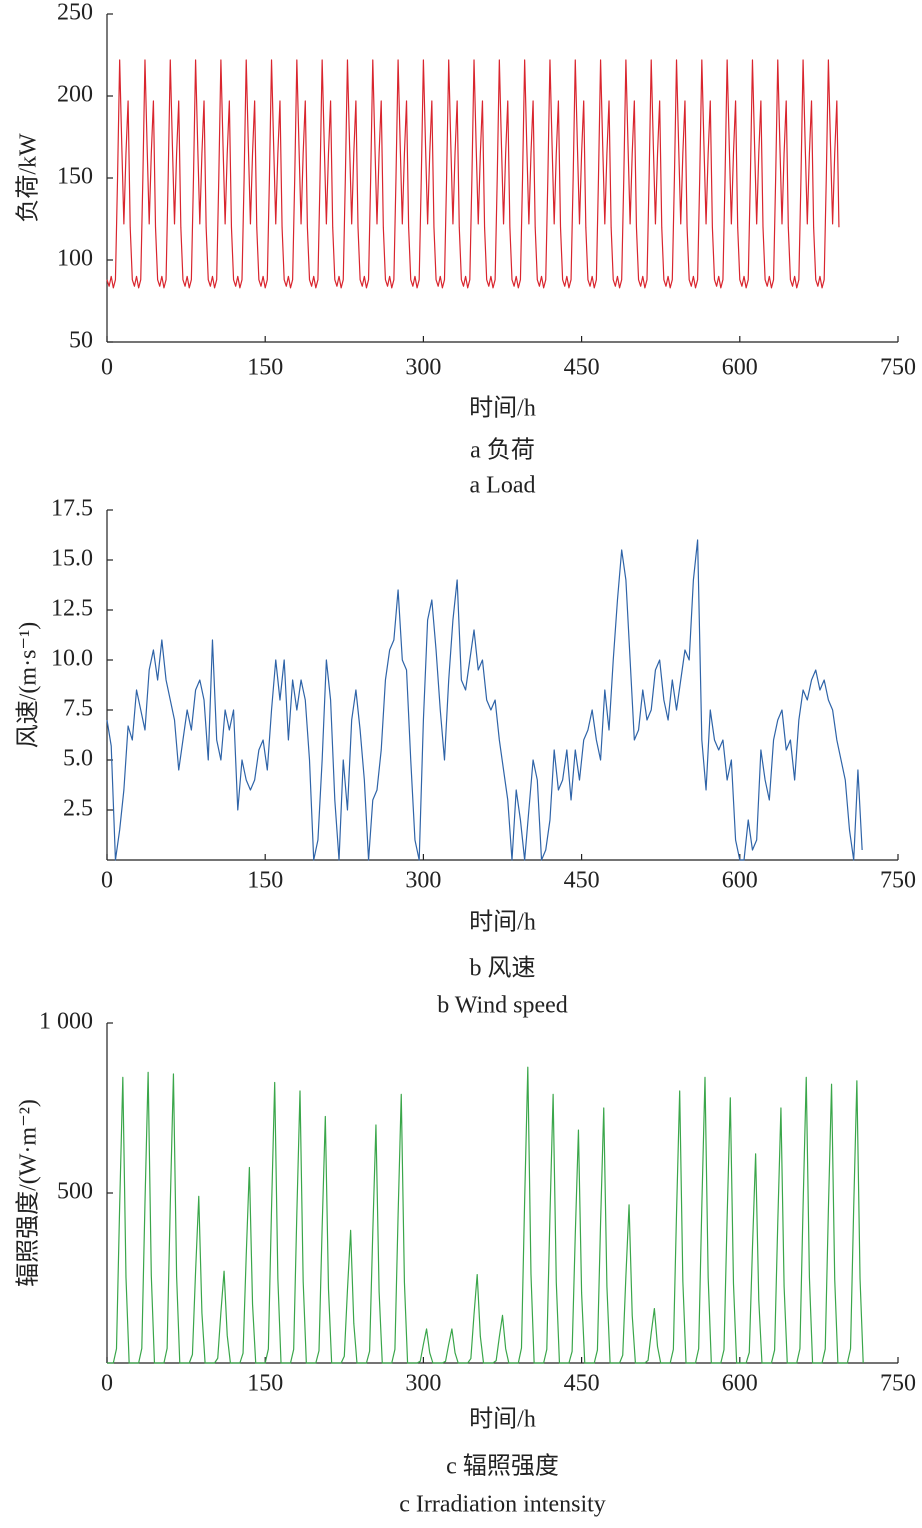 The height and width of the screenshot is (1528, 922). What do you see at coordinates (503, 968) in the screenshot?
I see `caption: b 风速` at bounding box center [503, 968].